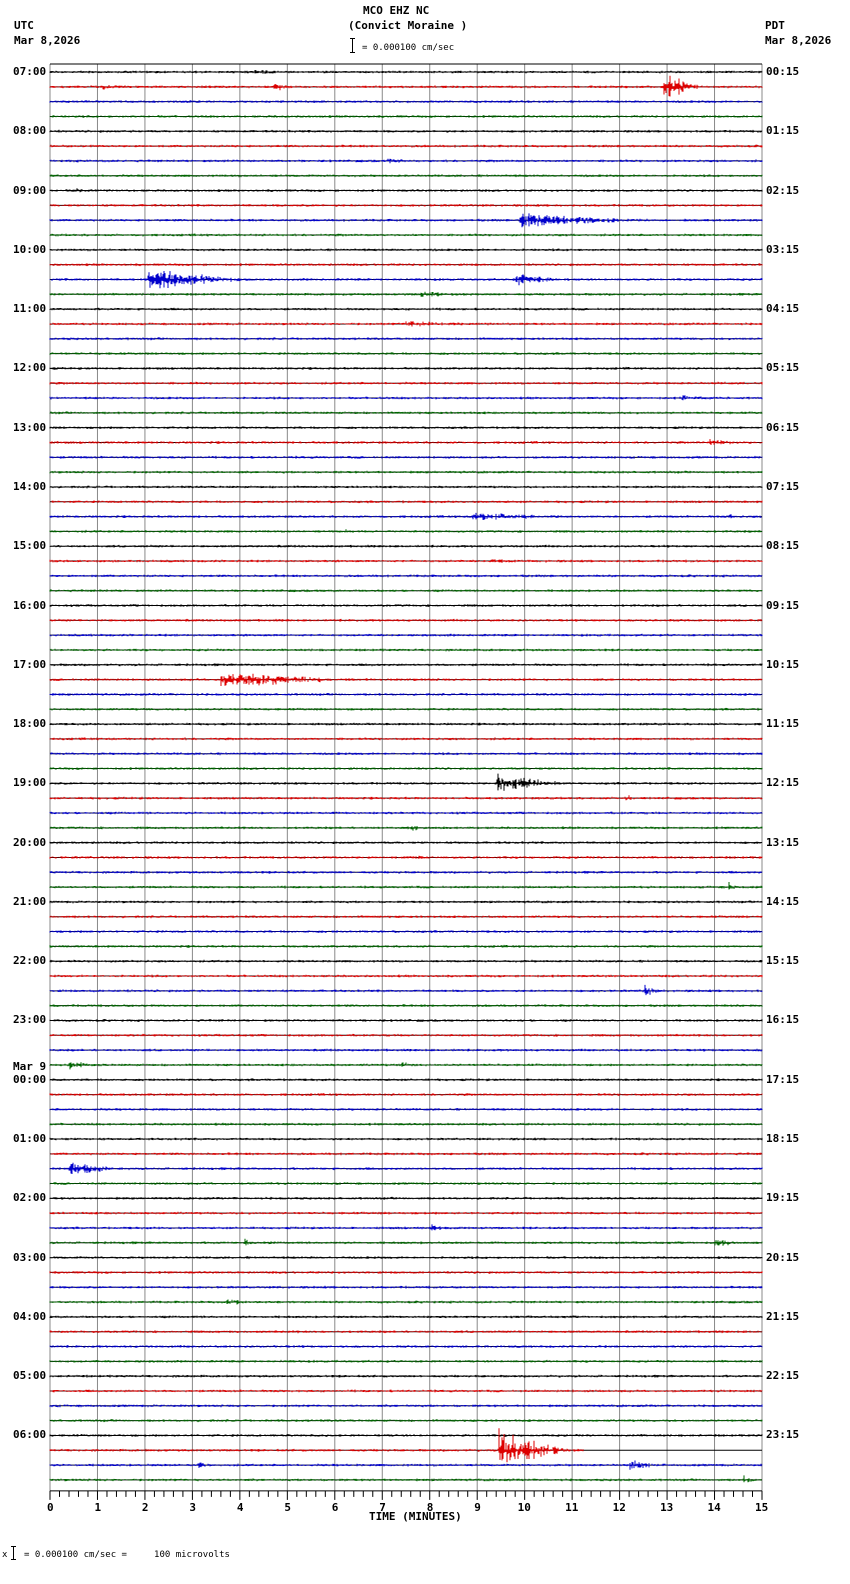 This screenshot has height=1584, width=850. What do you see at coordinates (30, 190) in the screenshot?
I see `utc-hour-label: 09:00` at bounding box center [30, 190].